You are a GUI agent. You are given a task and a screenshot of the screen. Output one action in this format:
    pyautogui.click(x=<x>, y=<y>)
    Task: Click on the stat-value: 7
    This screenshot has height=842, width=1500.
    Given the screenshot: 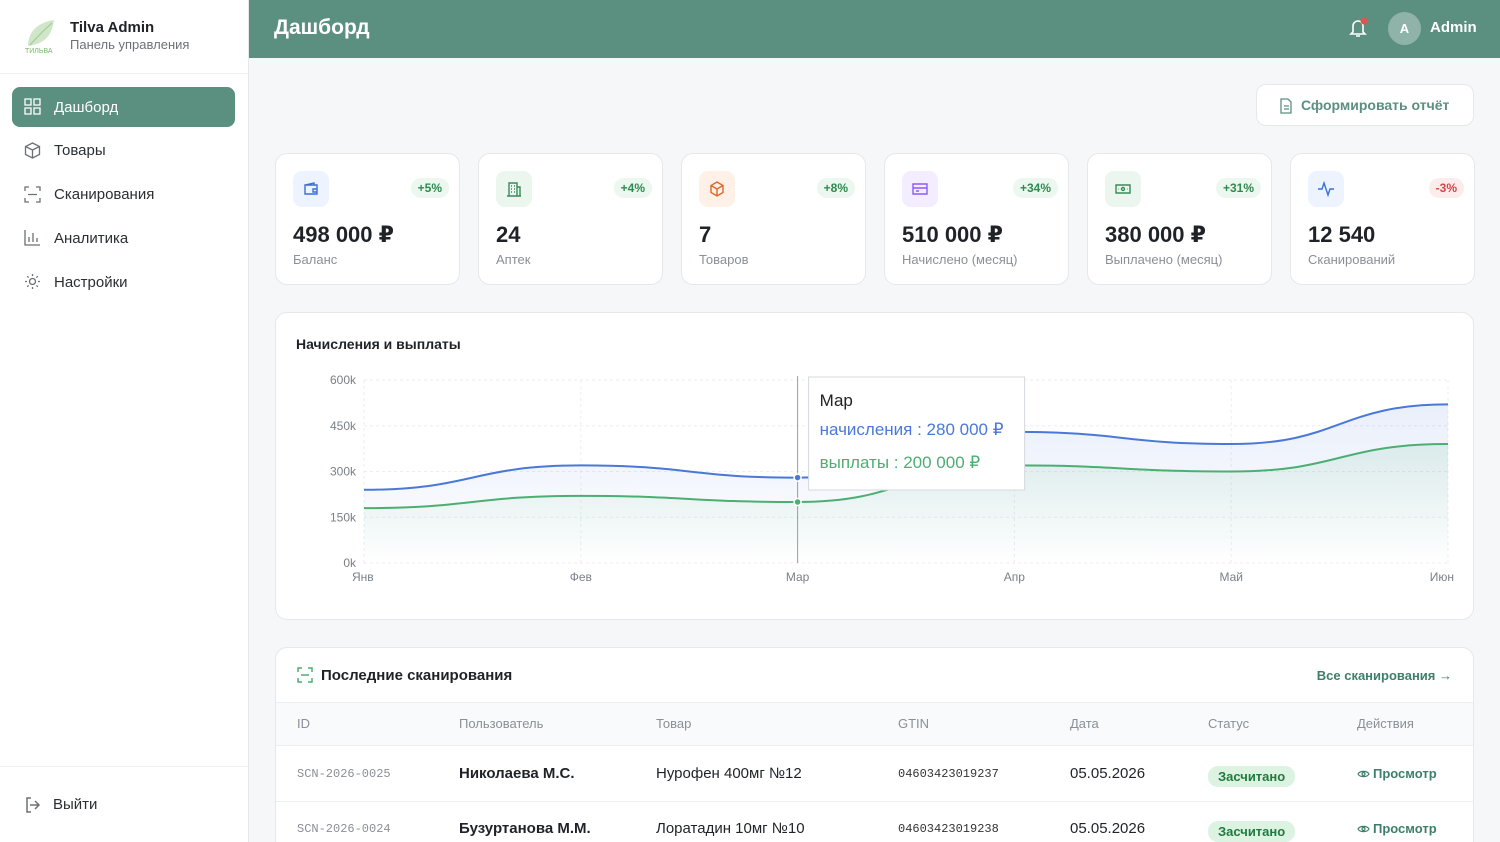 What is the action you would take?
    pyautogui.click(x=705, y=234)
    